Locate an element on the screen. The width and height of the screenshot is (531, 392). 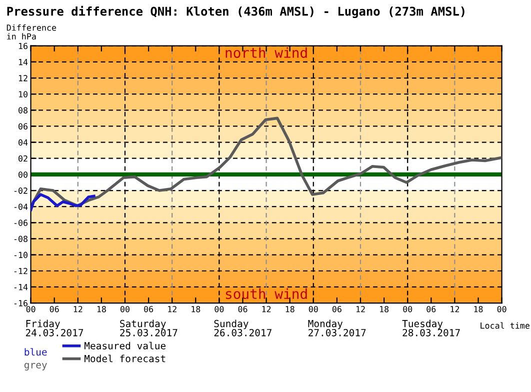
y-tick-label: -08 is located at coordinates (21, 239).